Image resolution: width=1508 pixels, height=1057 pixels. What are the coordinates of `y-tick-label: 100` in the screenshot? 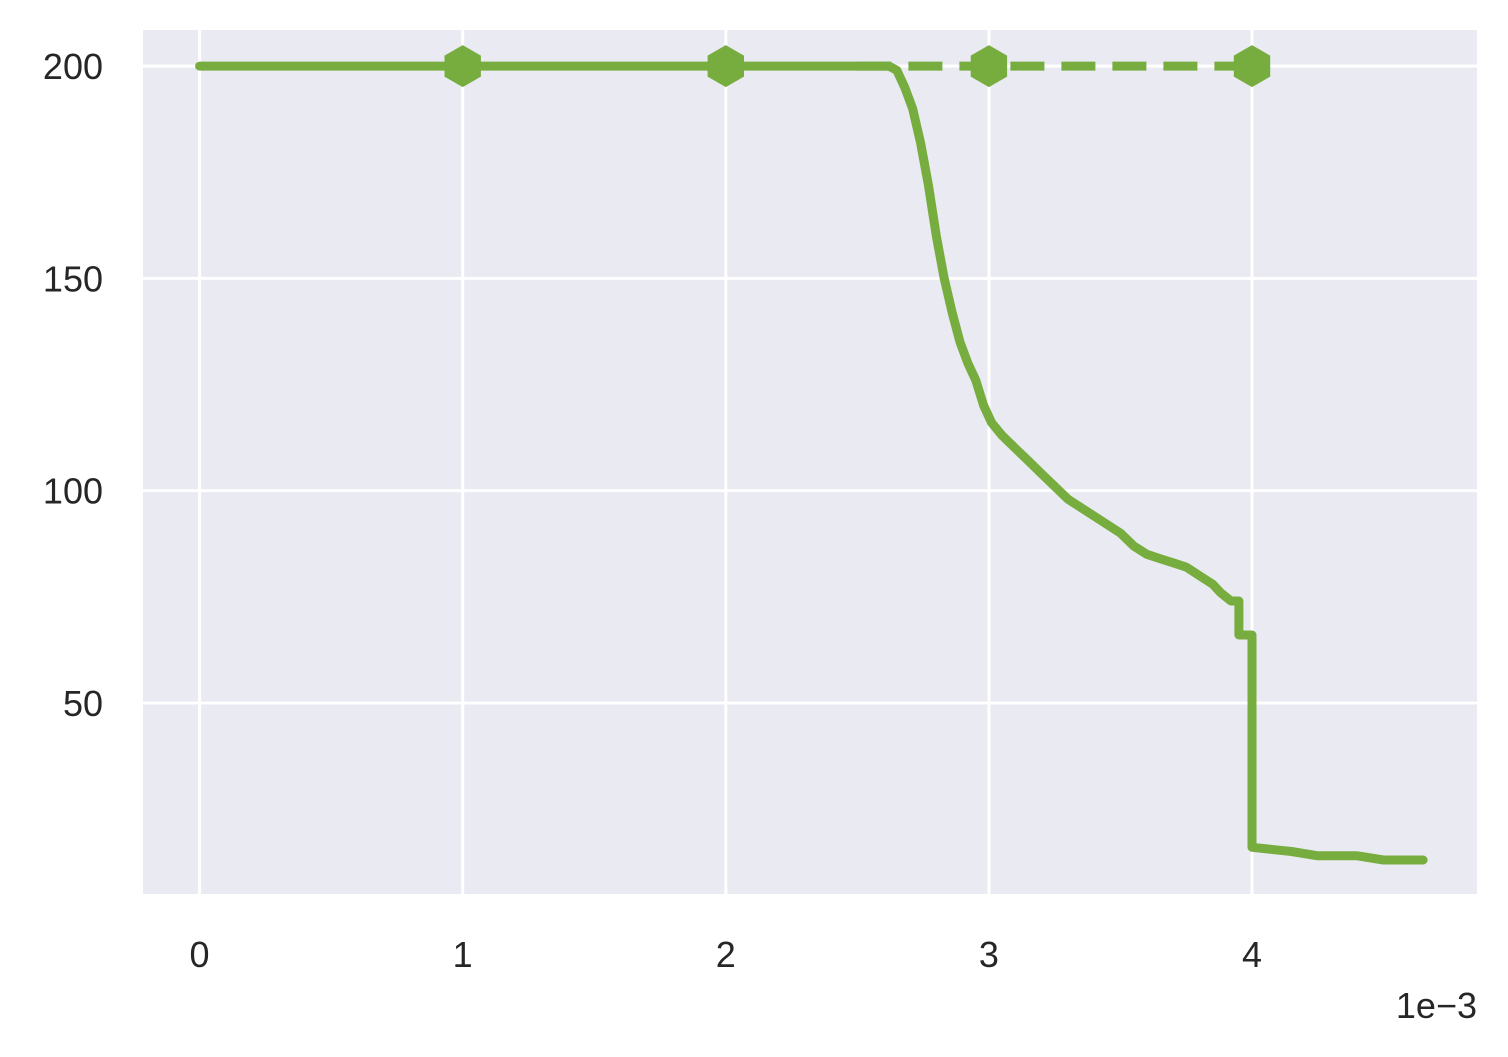 It's located at (73, 491).